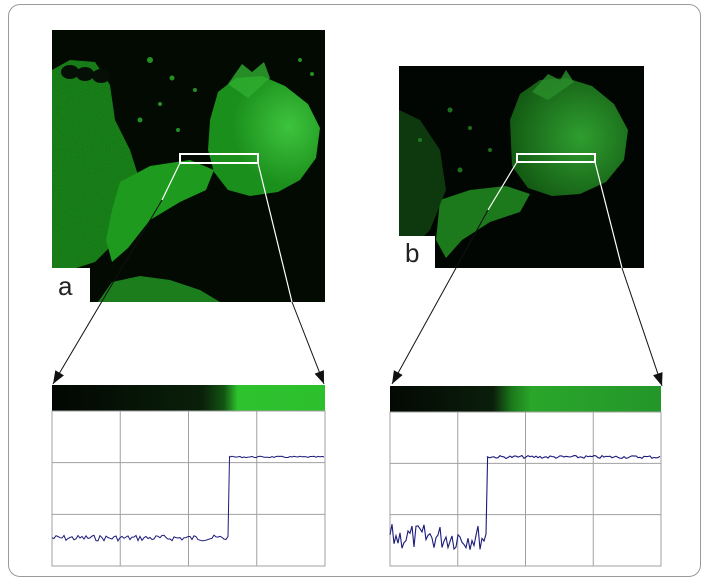 This screenshot has width=709, height=583. I want to click on profile-strip-b, so click(525, 399).